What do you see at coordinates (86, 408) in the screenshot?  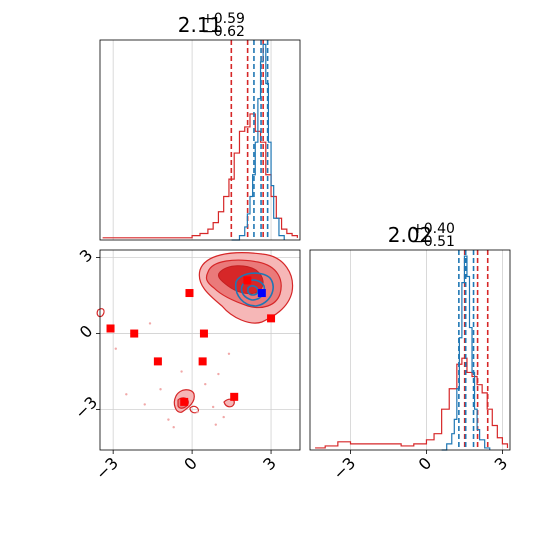 I see `bottom-left-ytick-label: −3` at bounding box center [86, 408].